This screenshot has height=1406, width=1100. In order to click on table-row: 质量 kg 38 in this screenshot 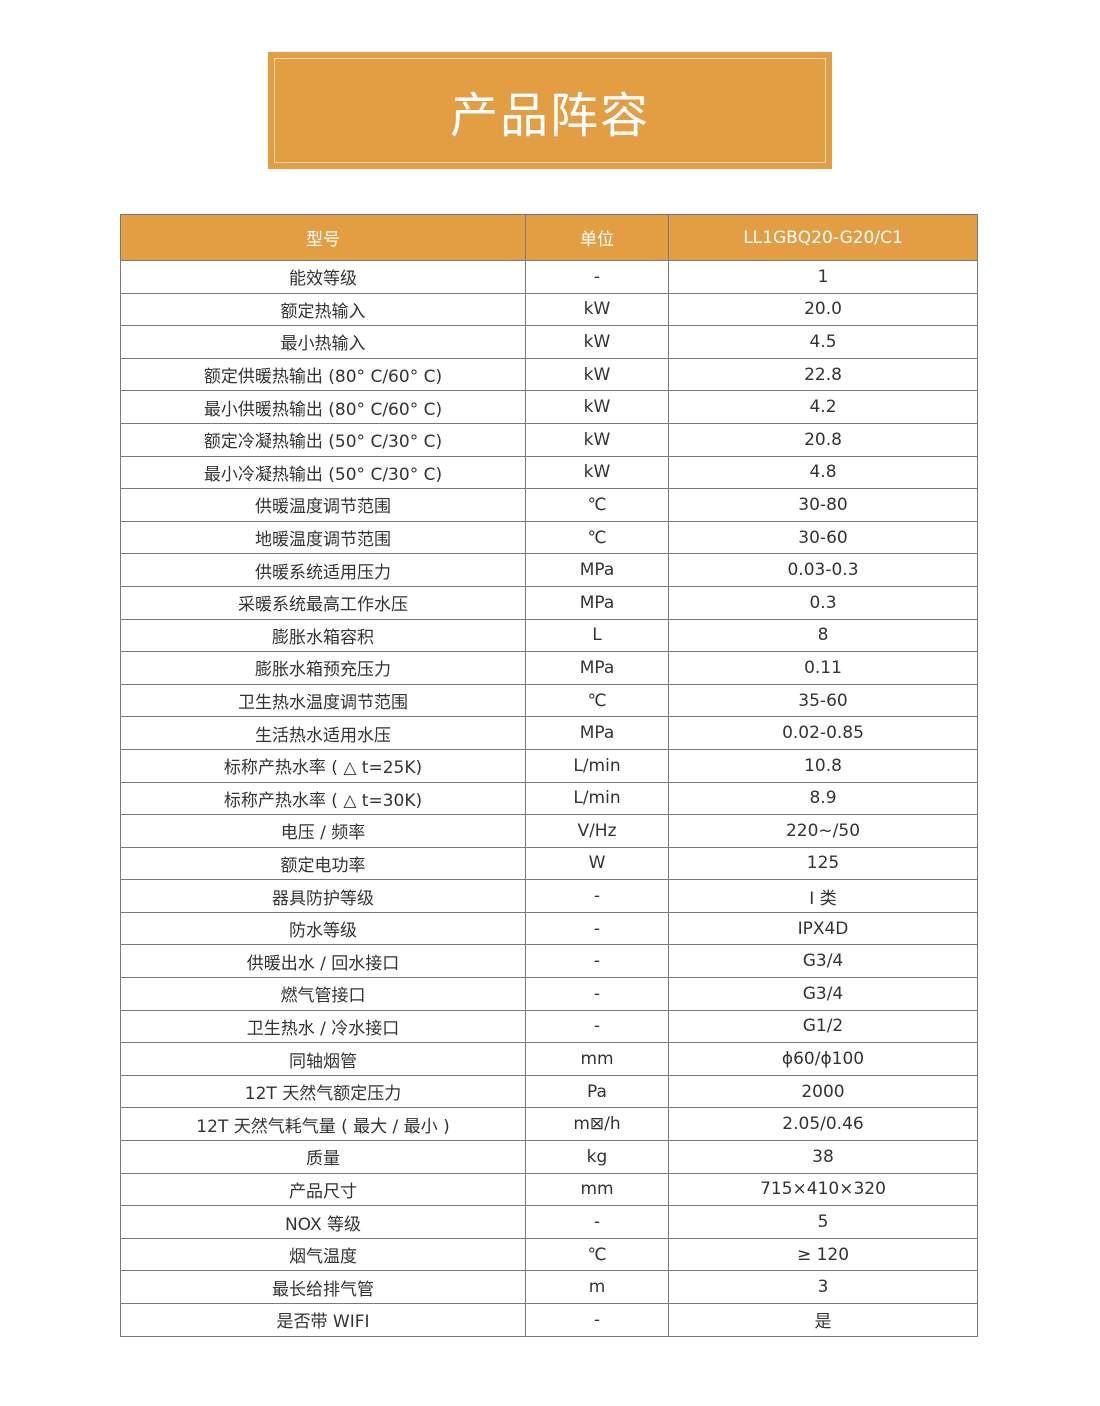, I will do `click(549, 1157)`.